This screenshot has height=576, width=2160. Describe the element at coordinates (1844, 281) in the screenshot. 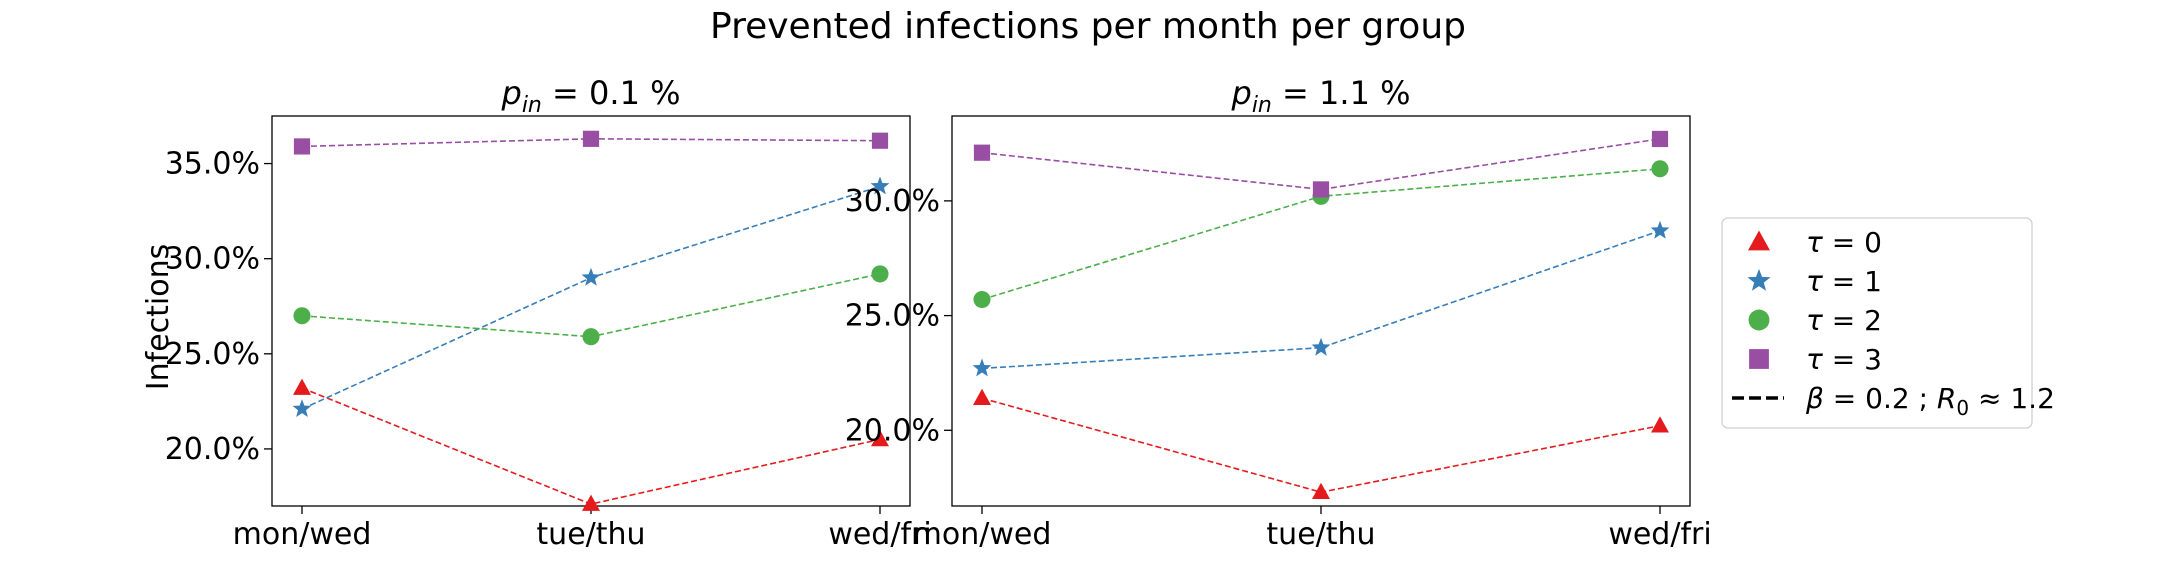

I see `legend-label: τ = 1` at that location.